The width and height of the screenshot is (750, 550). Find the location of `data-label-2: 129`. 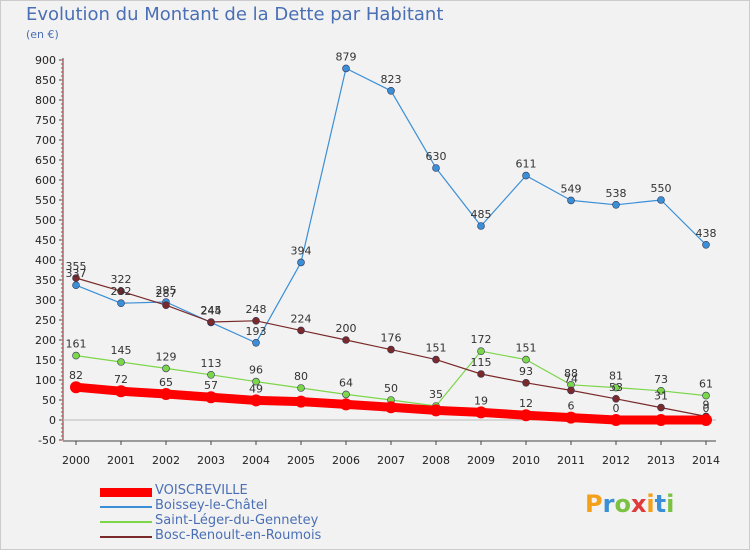

data-label-2: 129 is located at coordinates (166, 356).